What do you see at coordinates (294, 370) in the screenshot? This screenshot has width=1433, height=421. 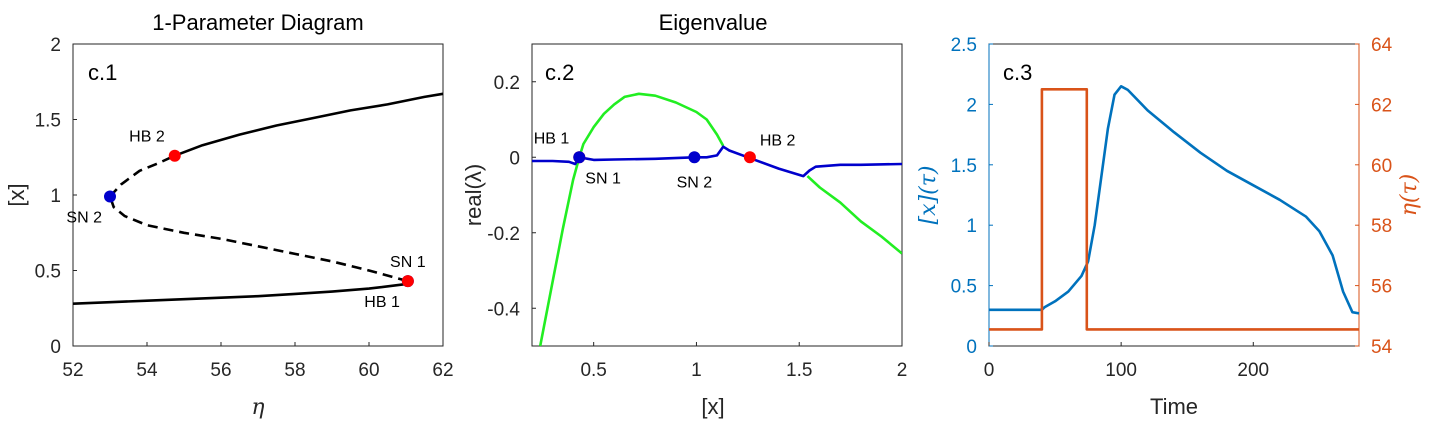 I see `x-tick-label: 58` at bounding box center [294, 370].